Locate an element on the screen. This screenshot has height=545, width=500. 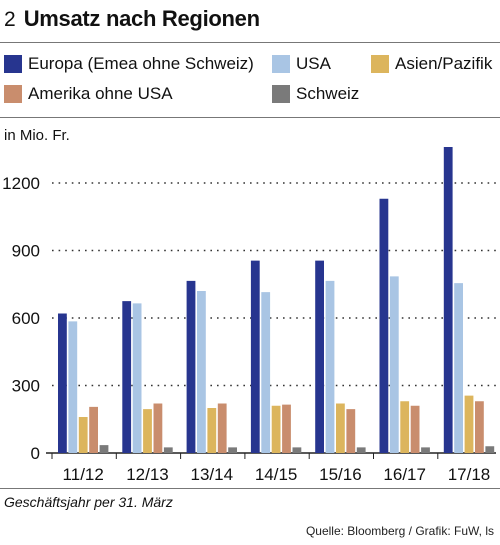
header-divider is located at coordinates (250, 42).